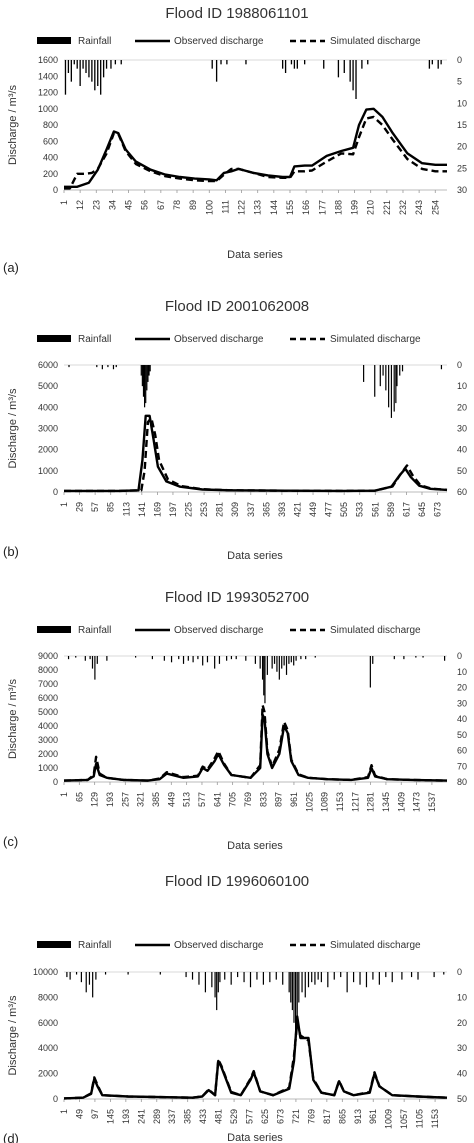  What do you see at coordinates (54, 40) in the screenshot?
I see `legend-swatch-rainfall` at bounding box center [54, 40].